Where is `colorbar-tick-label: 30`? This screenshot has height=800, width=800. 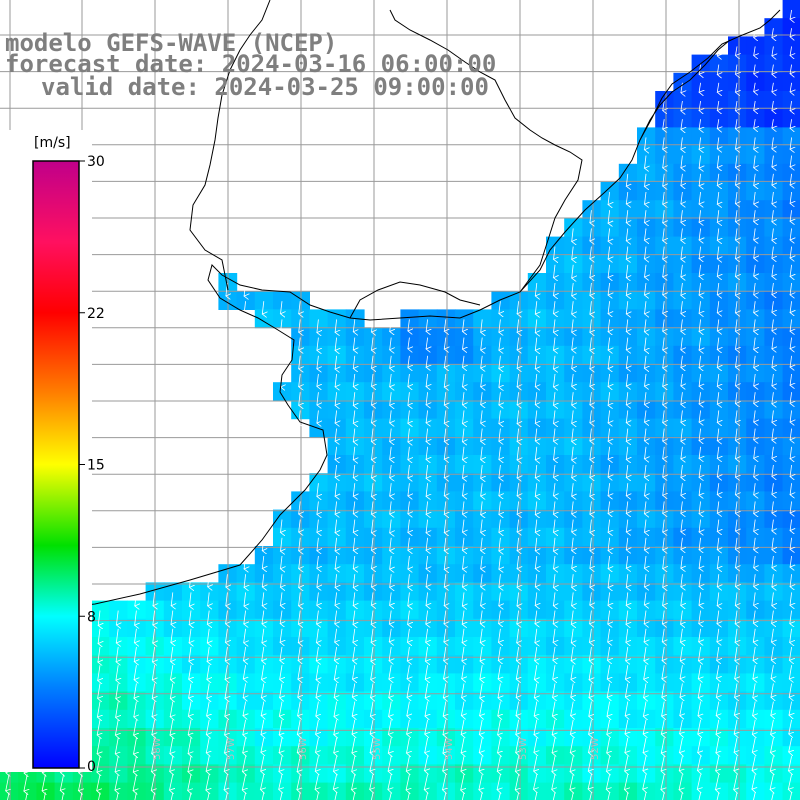
colorbar-tick-label: 30 is located at coordinates (96, 162).